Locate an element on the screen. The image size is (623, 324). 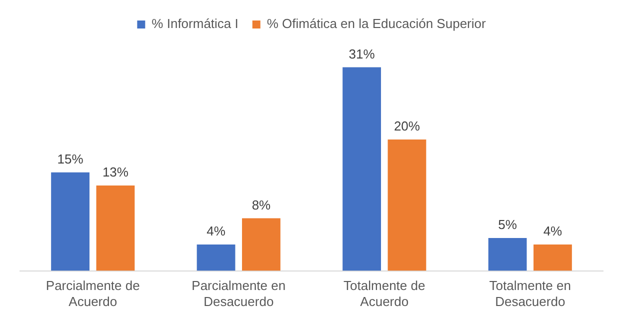
x-tick-label: Parcialmente en Desacuerdo is located at coordinates (239, 293).